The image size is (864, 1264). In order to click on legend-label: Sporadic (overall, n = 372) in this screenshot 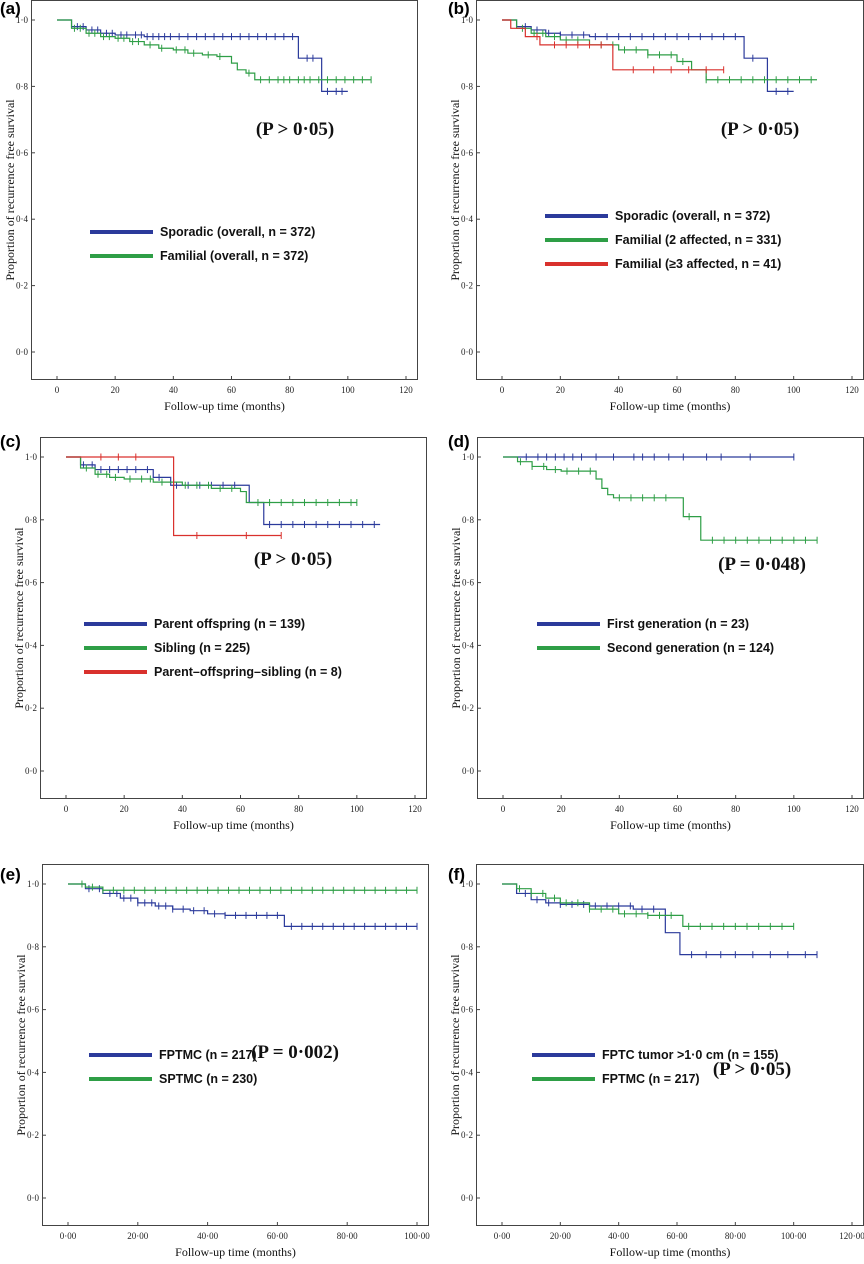, I will do `click(692, 216)`.